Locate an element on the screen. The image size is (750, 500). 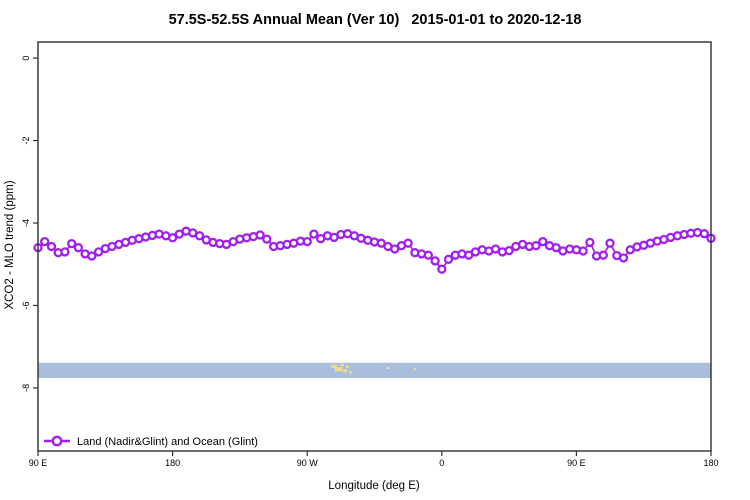
ocean-band-layer is located at coordinates (374, 370).